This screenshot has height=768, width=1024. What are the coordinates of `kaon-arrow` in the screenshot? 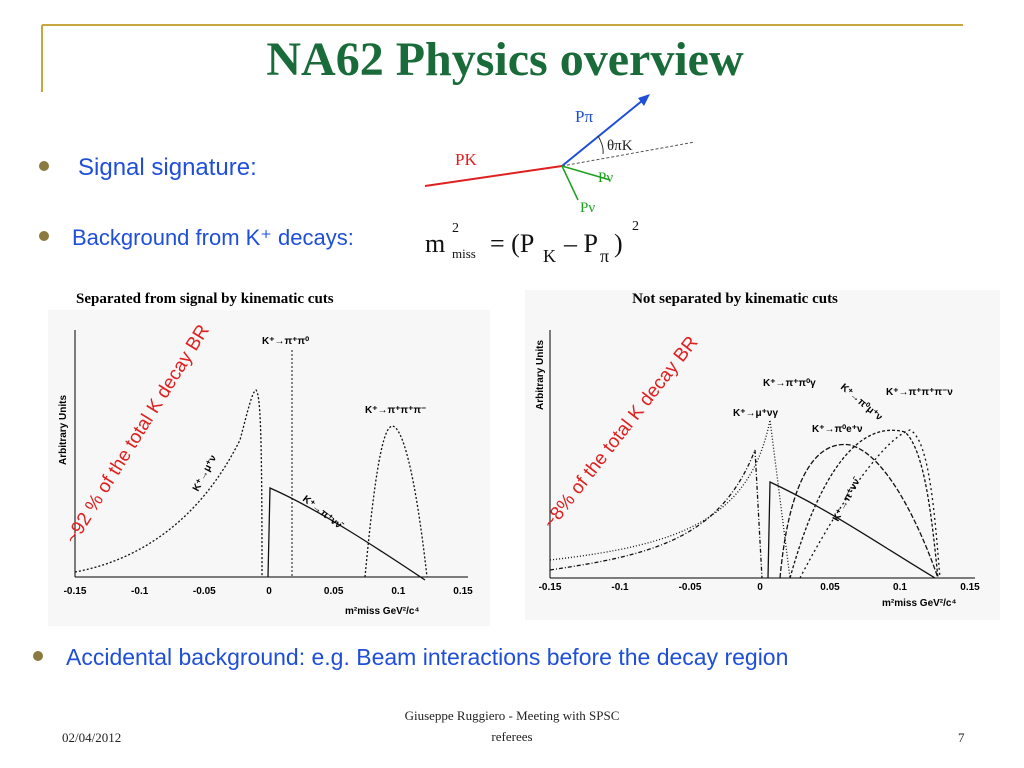 It's located at (493, 176).